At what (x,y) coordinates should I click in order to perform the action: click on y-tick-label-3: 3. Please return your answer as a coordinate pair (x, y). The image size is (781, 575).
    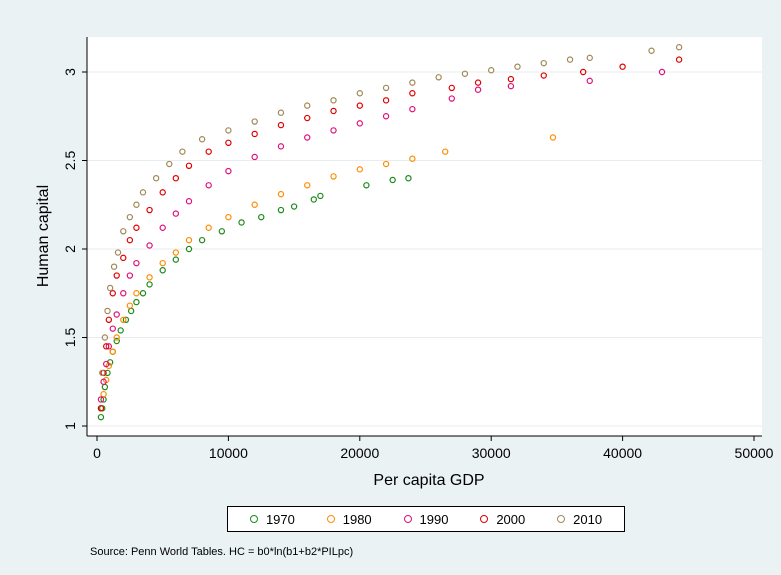
    Looking at the image, I should click on (70, 72).